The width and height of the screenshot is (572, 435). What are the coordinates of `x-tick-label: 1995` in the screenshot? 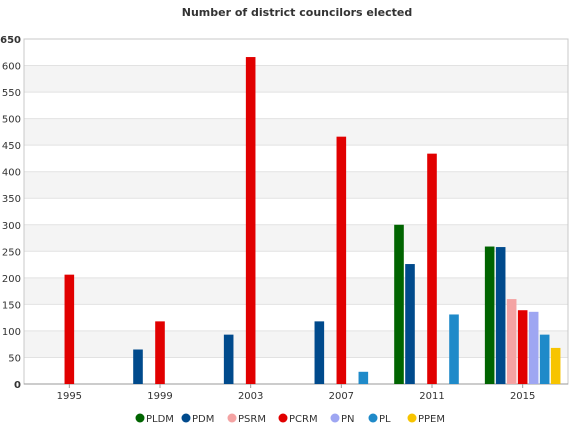 It's located at (69, 396).